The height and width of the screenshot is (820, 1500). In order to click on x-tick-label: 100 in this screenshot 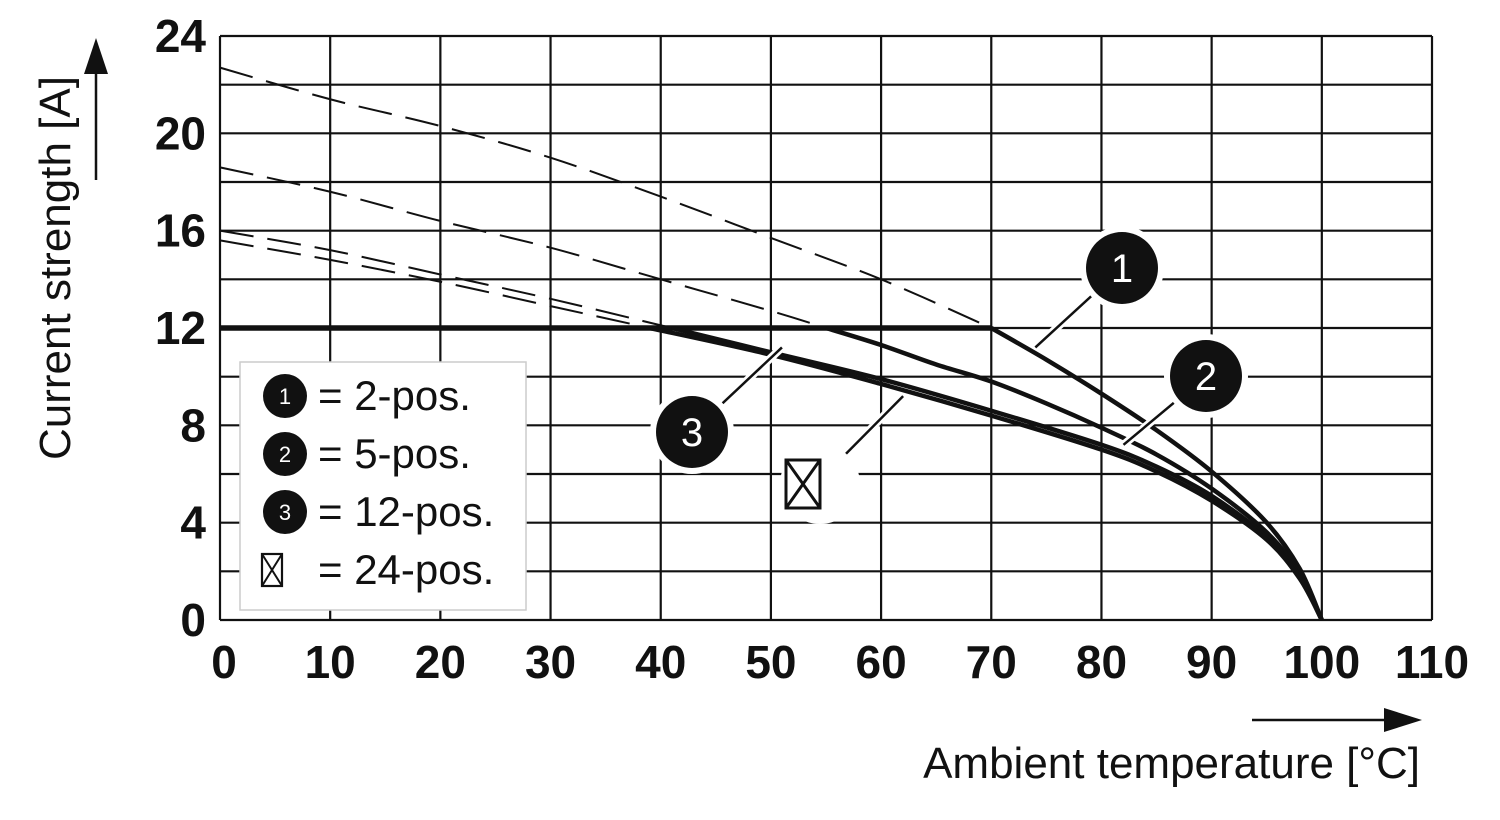, I will do `click(1321, 662)`.